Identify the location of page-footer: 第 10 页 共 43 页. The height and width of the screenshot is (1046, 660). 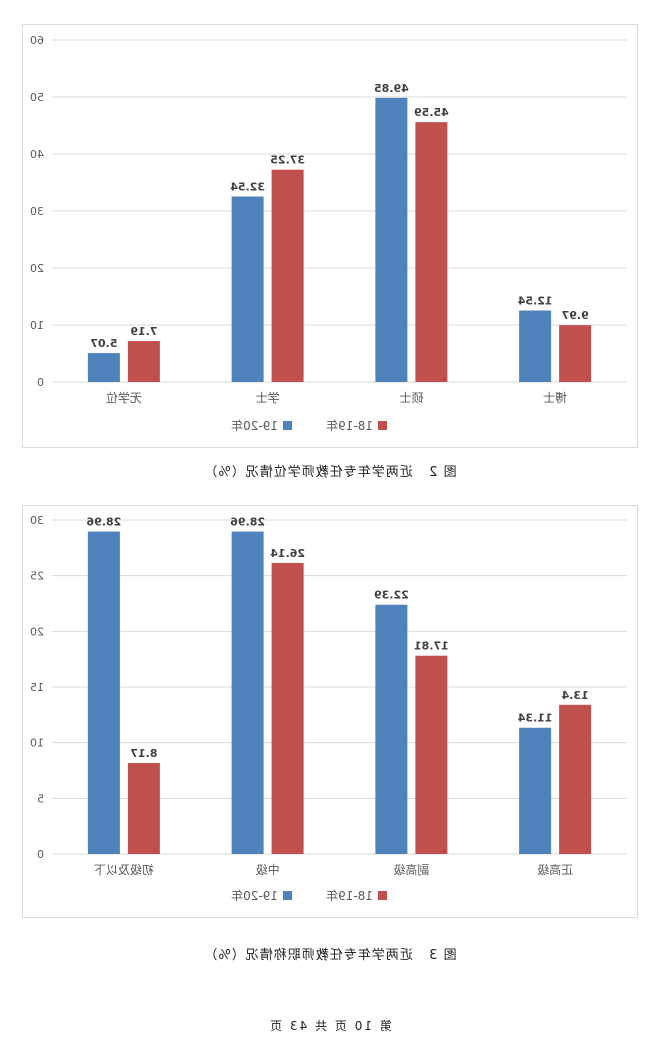
(330, 1026).